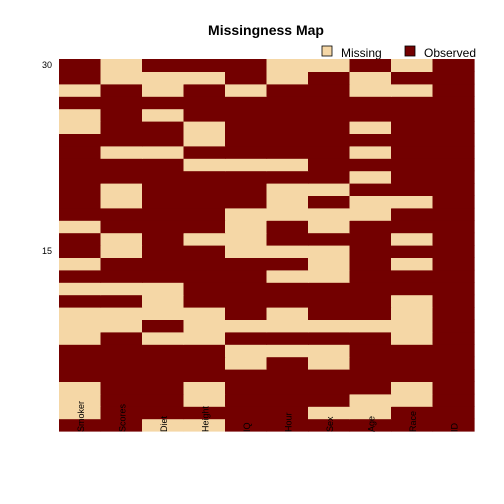 The width and height of the screenshot is (504, 504). I want to click on heatmap-cell-r10-scores, so click(121, 313).